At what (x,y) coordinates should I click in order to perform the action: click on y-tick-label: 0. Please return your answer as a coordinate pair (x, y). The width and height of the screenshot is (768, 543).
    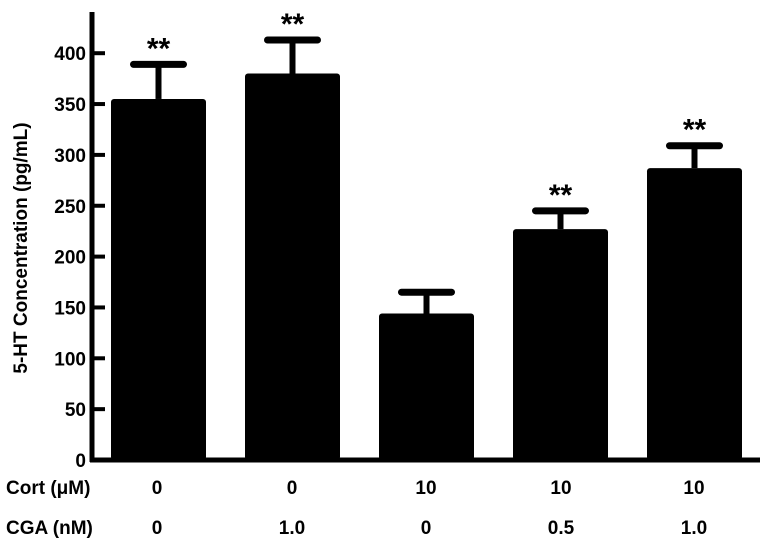
    Looking at the image, I should click on (80, 461).